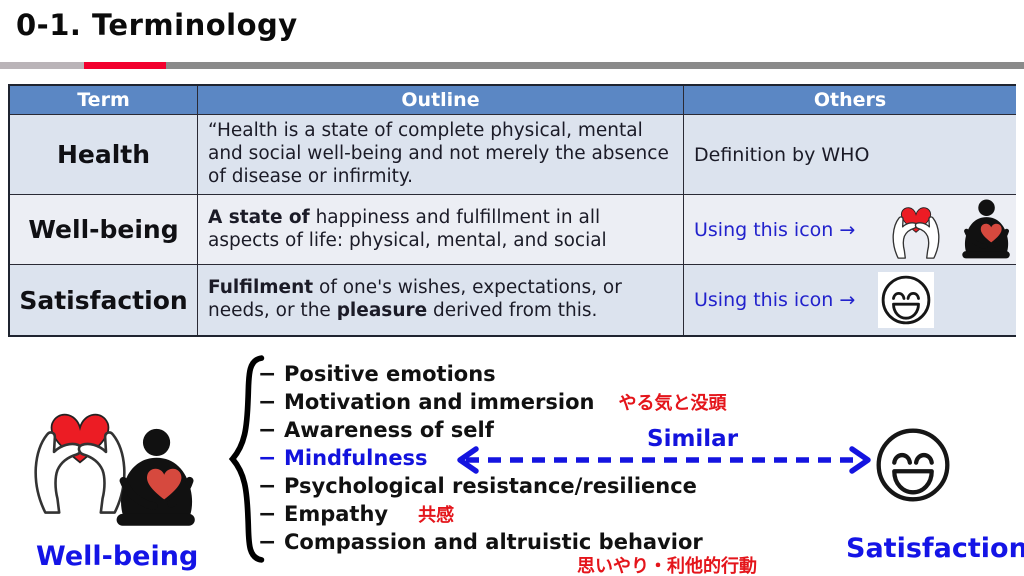 This screenshot has width=1024, height=576. Describe the element at coordinates (775, 229) in the screenshot. I see `using-icon-link-wellbeing: Using this icon →` at that location.